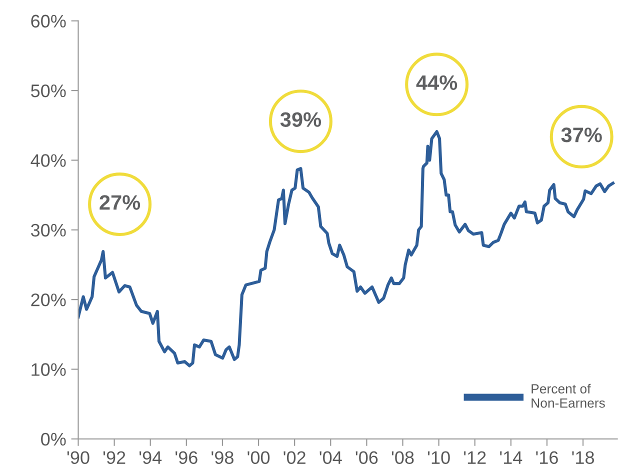 This screenshot has height=474, width=621. Describe the element at coordinates (511, 457) in the screenshot. I see `x-tick-label: '14` at that location.